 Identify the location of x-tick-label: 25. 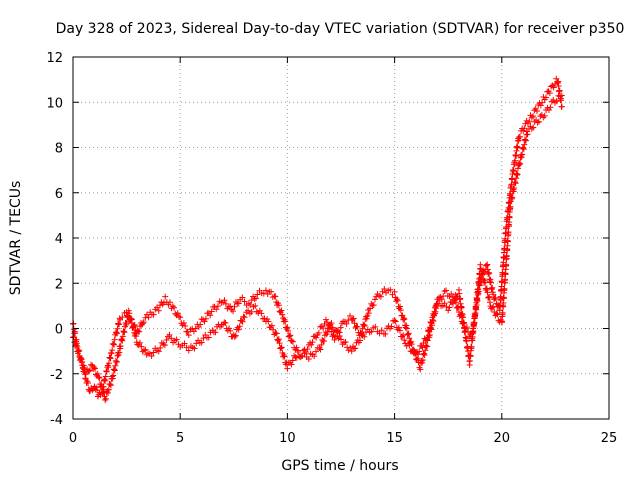
(609, 438).